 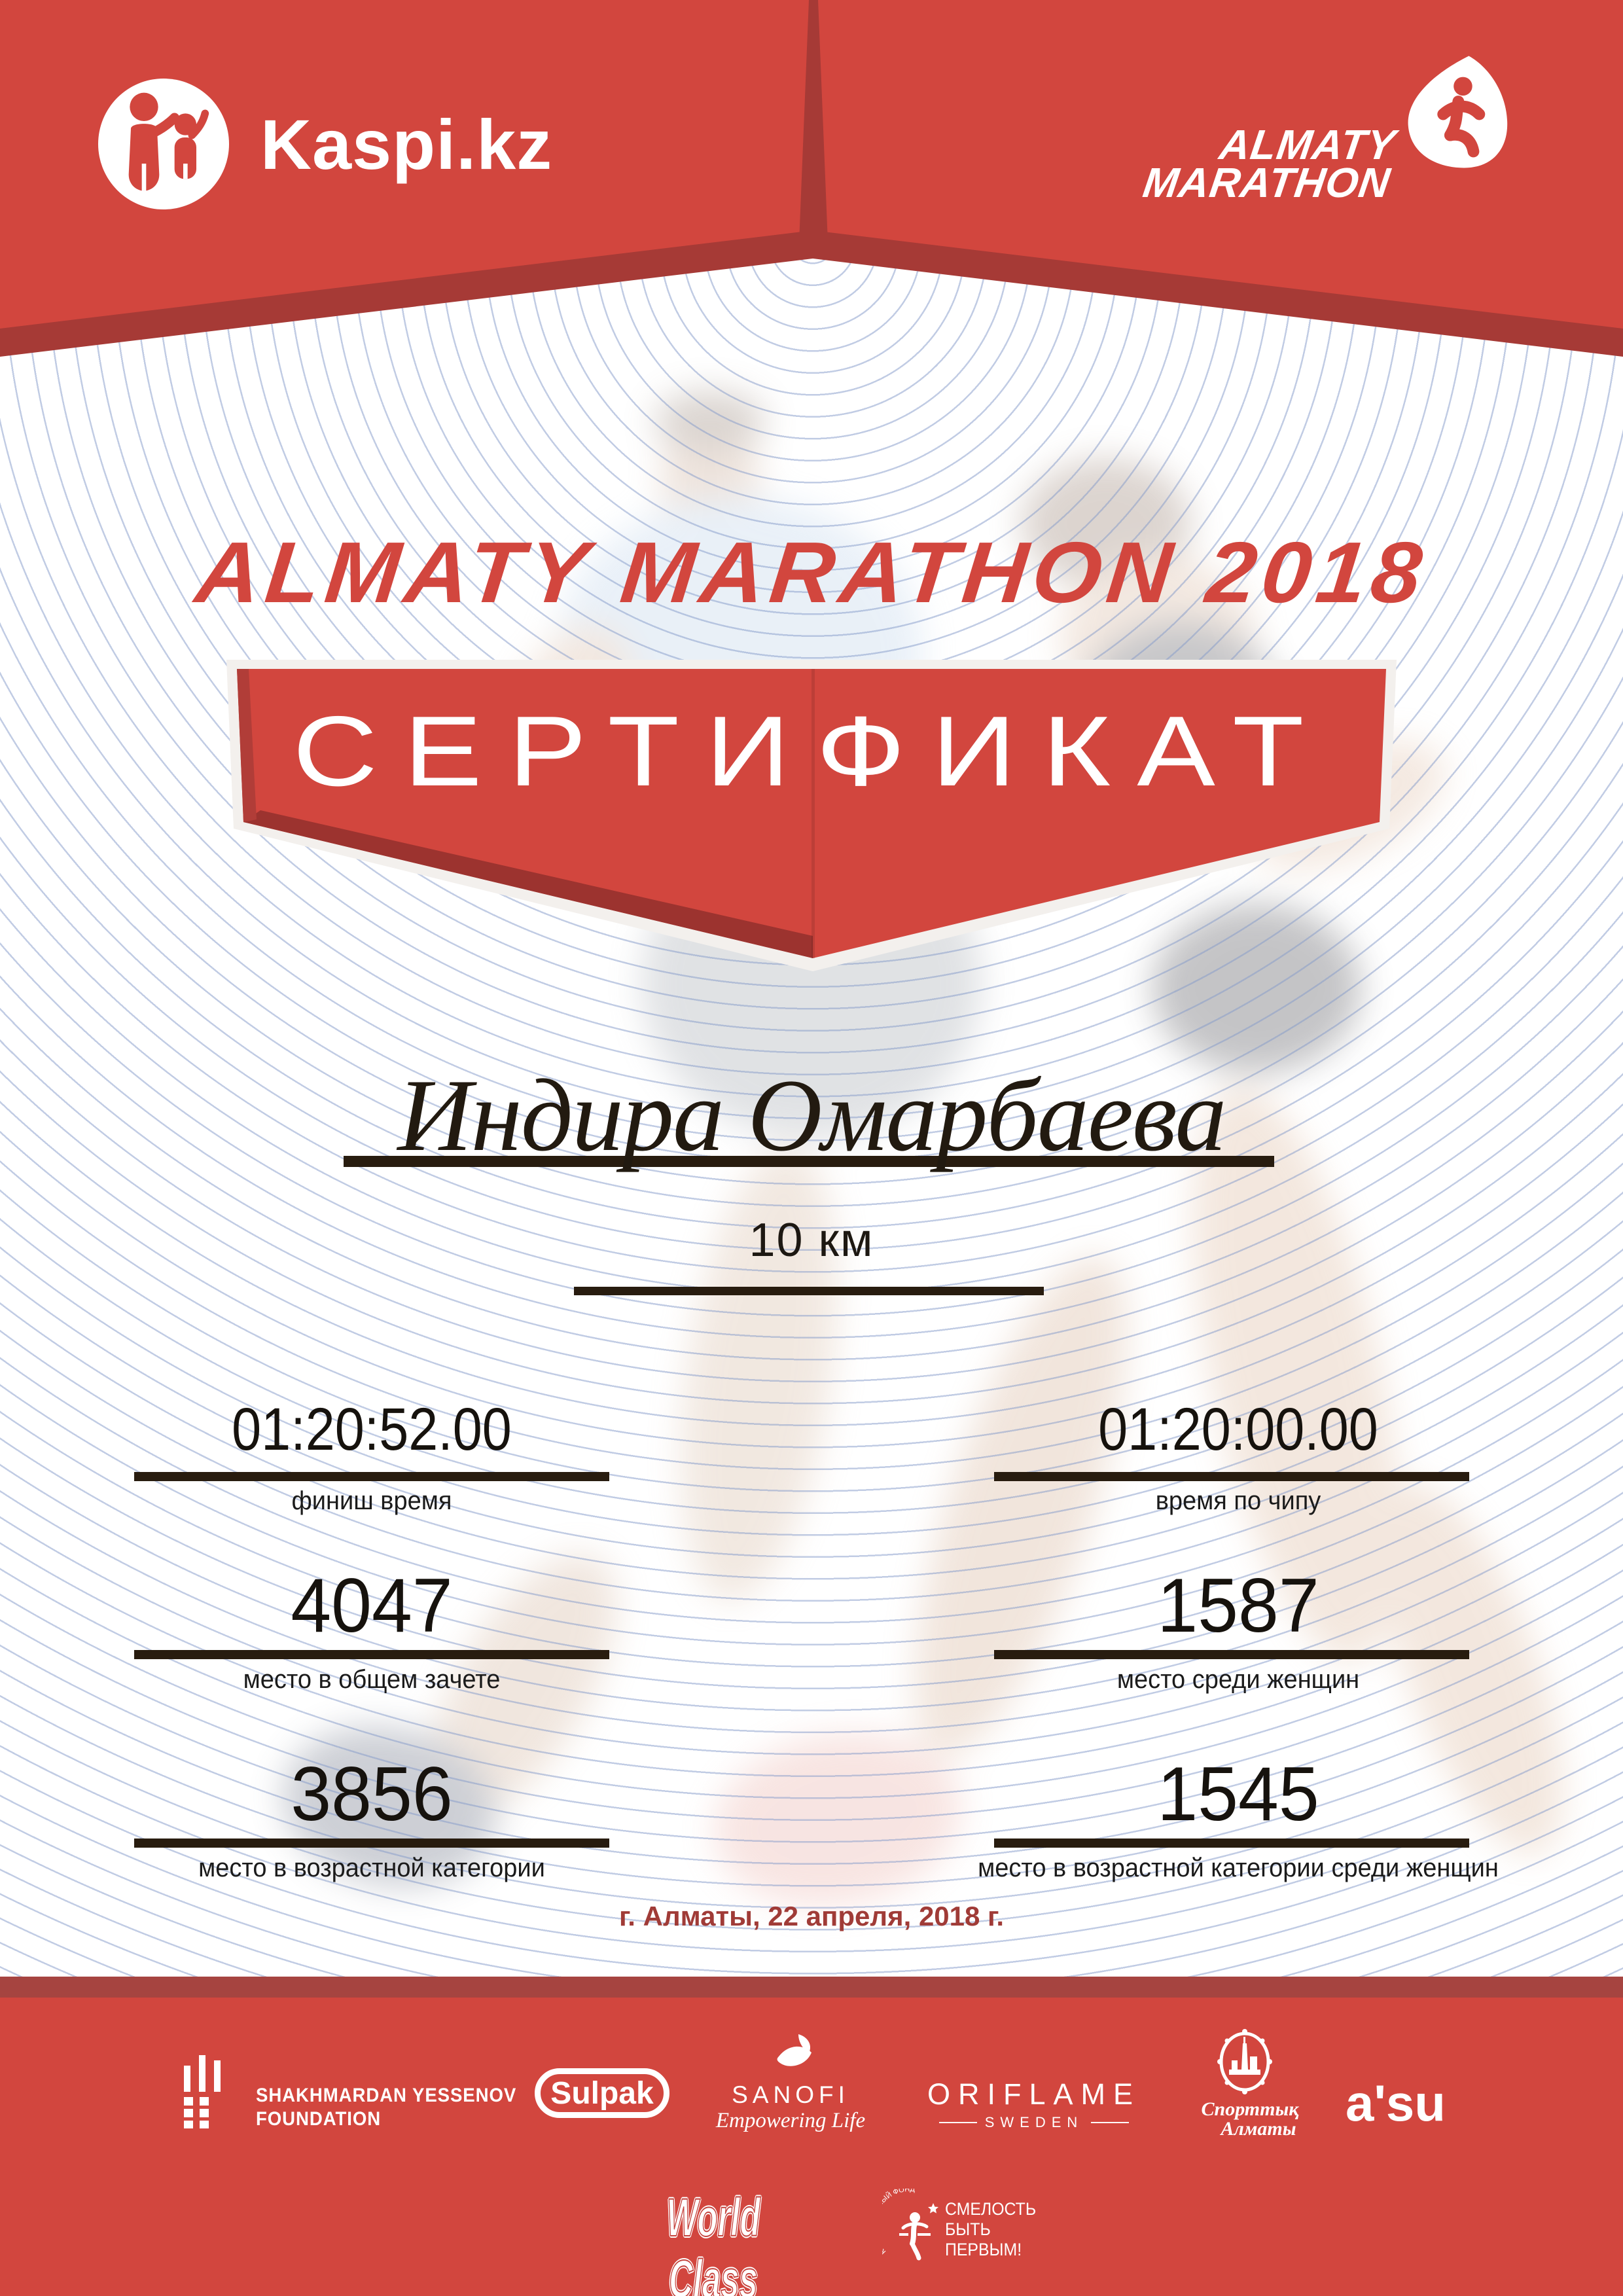 What do you see at coordinates (1266, 182) in the screenshot?
I see `almaty-marathon-logo-line2: MARATHON` at bounding box center [1266, 182].